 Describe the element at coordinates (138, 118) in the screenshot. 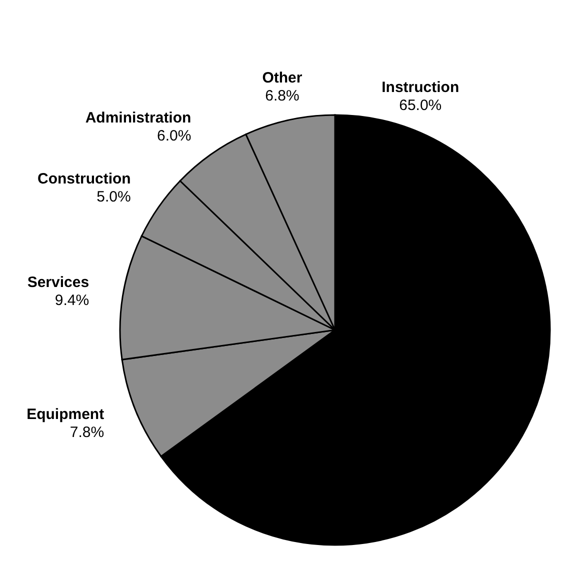

I see `slice-label: Administration` at that location.